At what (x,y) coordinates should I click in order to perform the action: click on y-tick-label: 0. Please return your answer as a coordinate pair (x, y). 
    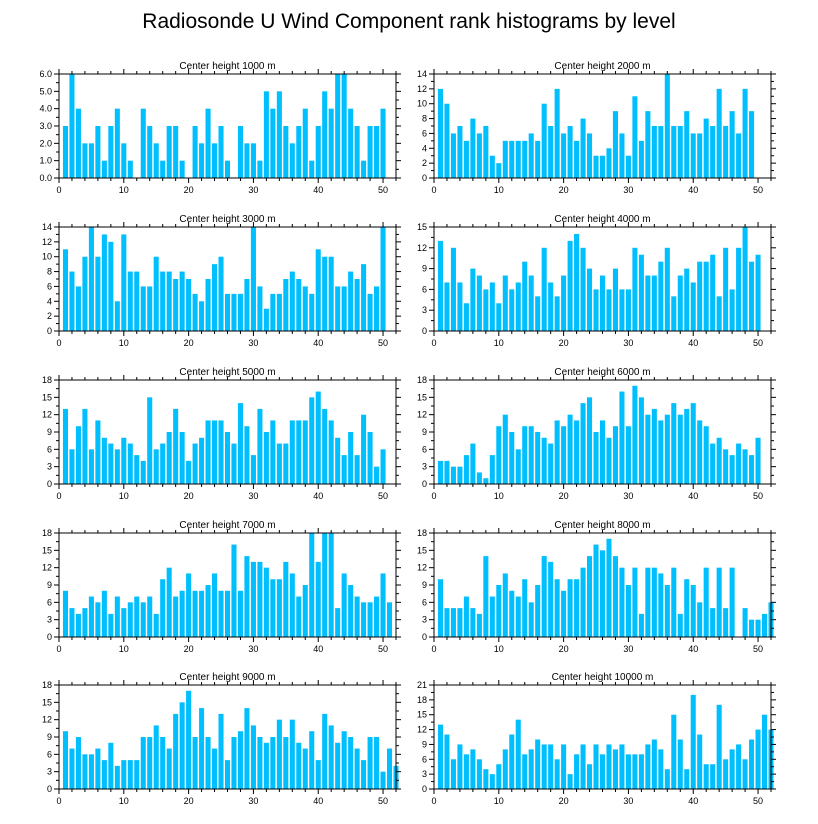
    Looking at the image, I should click on (49, 331).